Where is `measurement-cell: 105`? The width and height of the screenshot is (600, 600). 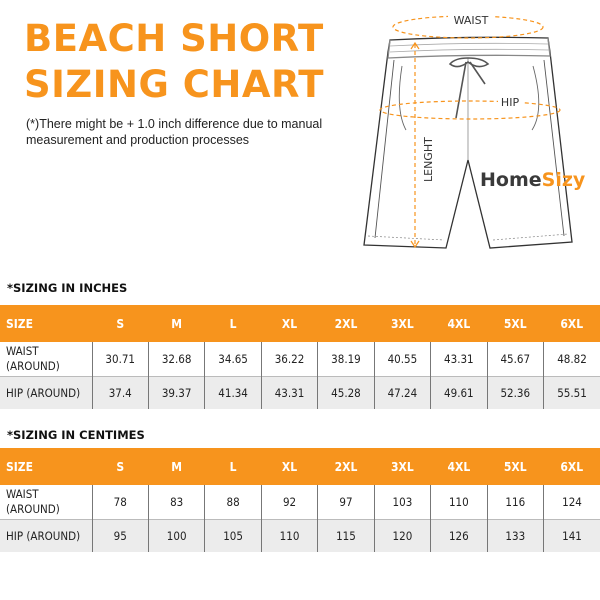
measurement-cell: 105 is located at coordinates (233, 535).